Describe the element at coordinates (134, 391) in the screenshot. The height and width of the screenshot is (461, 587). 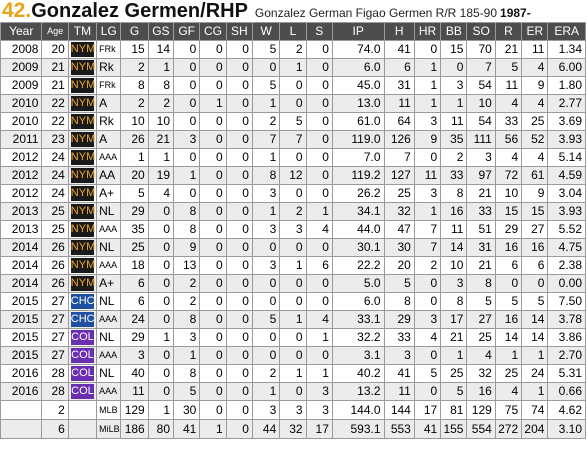
I see `cell-g: 11` at that location.